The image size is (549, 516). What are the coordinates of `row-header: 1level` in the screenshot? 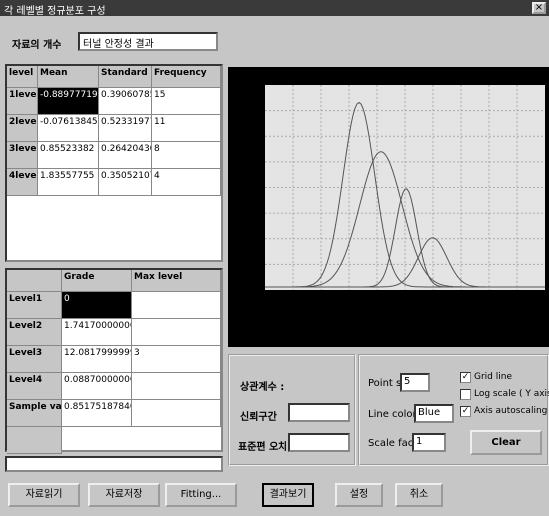 It's located at (22, 101).